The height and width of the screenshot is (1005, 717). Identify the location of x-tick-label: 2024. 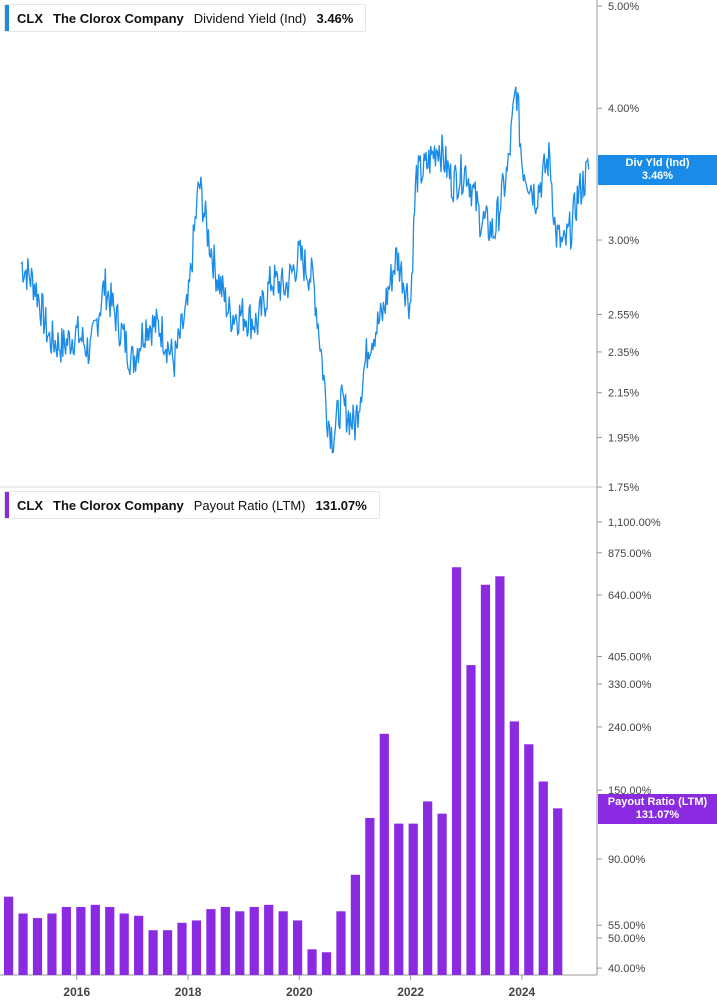
(522, 992).